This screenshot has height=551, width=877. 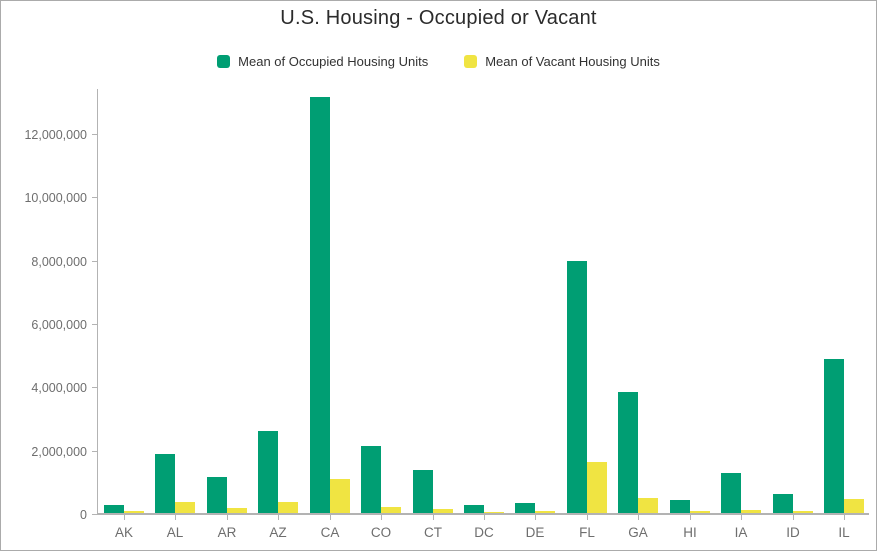 I want to click on x-axis-label-DC: DC, so click(x=484, y=532).